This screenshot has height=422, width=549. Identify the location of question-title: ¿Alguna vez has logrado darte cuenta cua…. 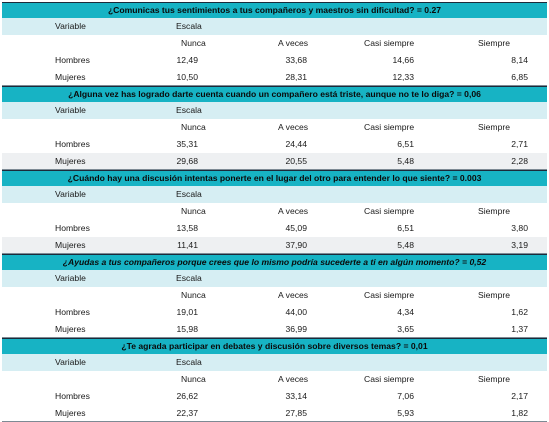
(274, 94).